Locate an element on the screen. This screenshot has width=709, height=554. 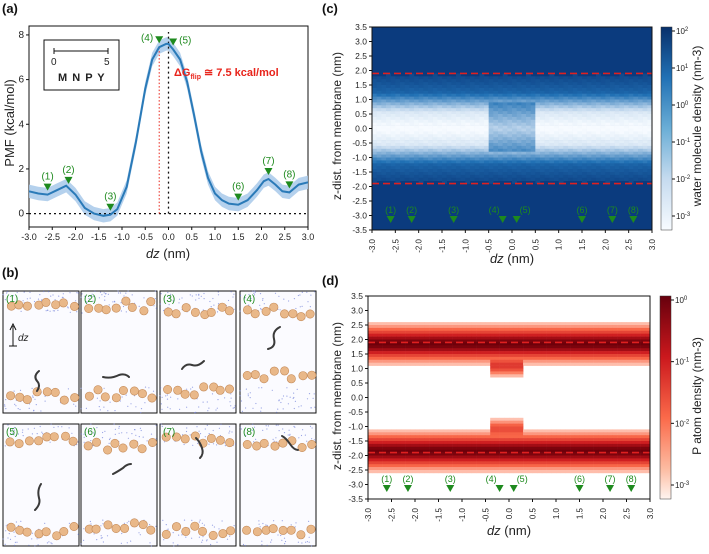
state-label: (2) is located at coordinates (68, 170).